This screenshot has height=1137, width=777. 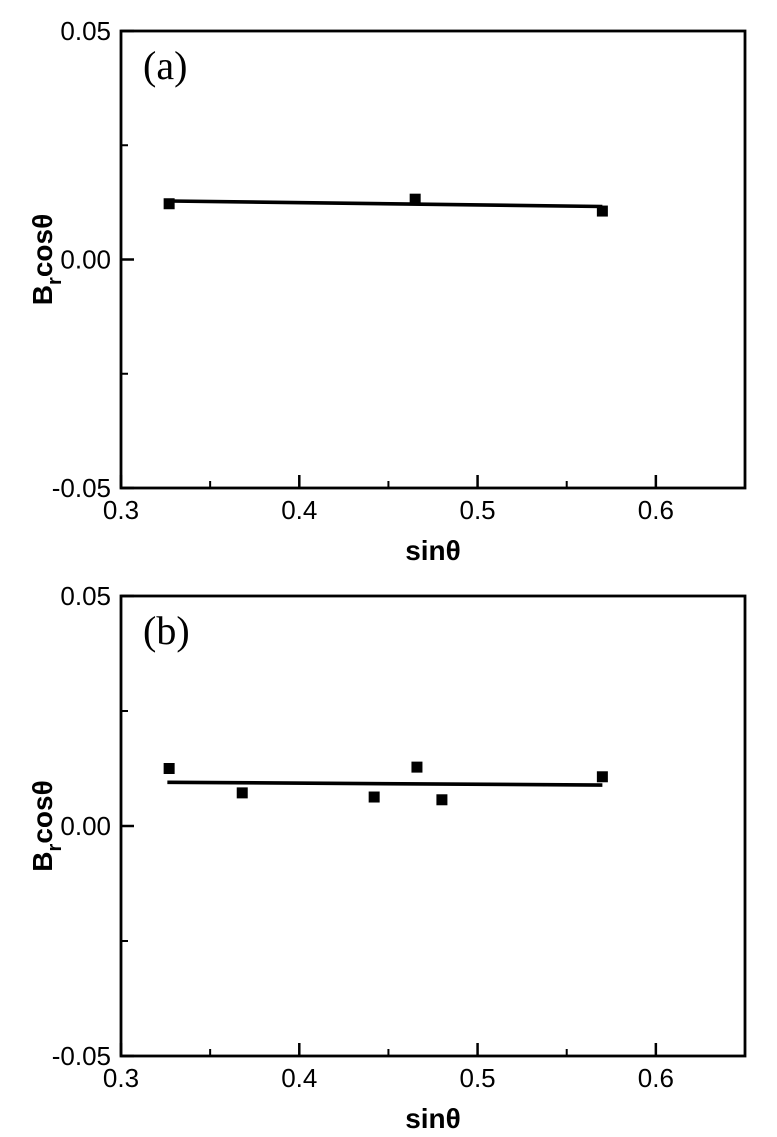 What do you see at coordinates (166, 630) in the screenshot?
I see `panel-label: (b)` at bounding box center [166, 630].